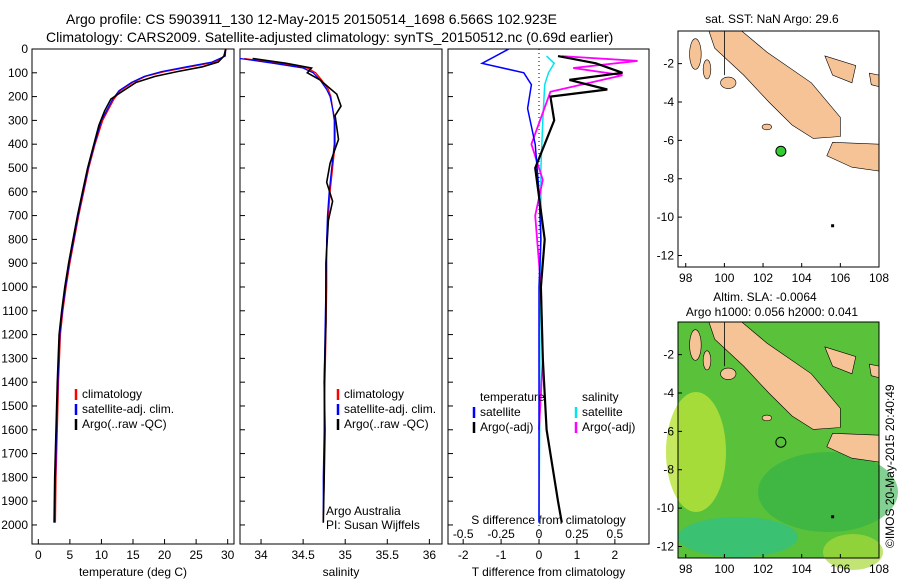 This screenshot has height=580, width=900. What do you see at coordinates (600, 397) in the screenshot?
I see `legend-header: salinity` at bounding box center [600, 397].